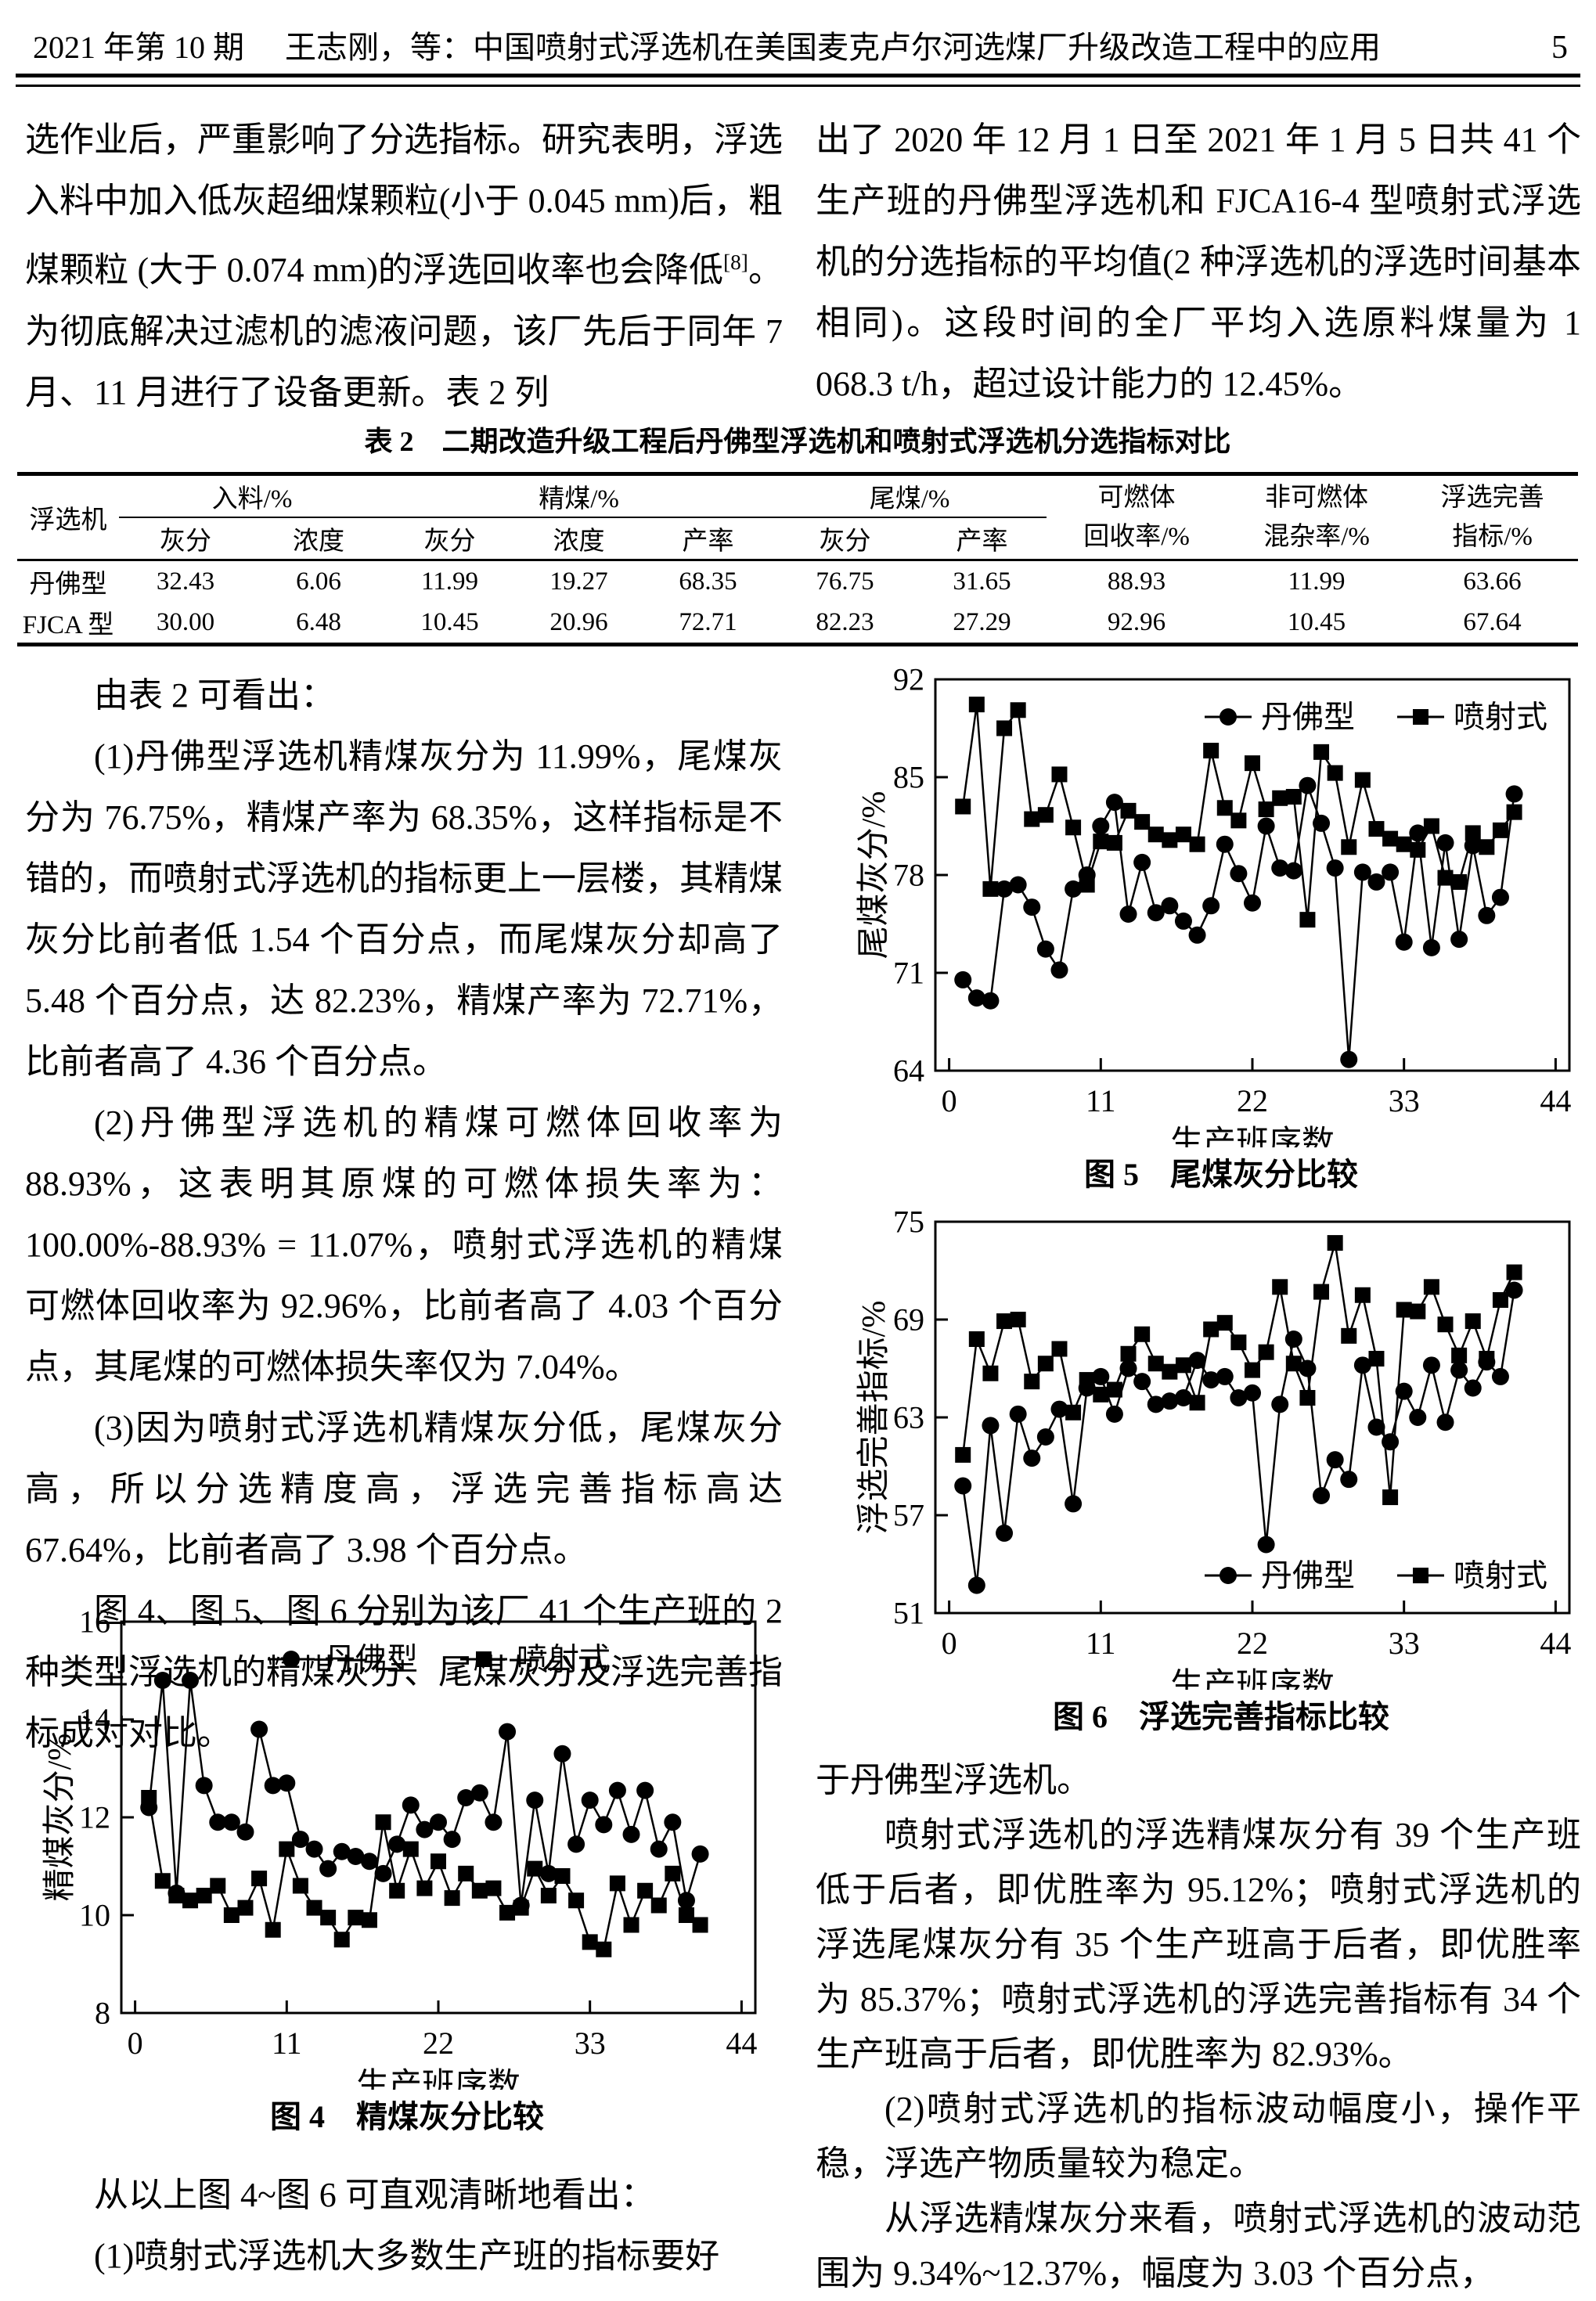 The image size is (1596, 2301). Describe the element at coordinates (564, 1659) in the screenshot. I see `legend-label: 喷射式` at that location.